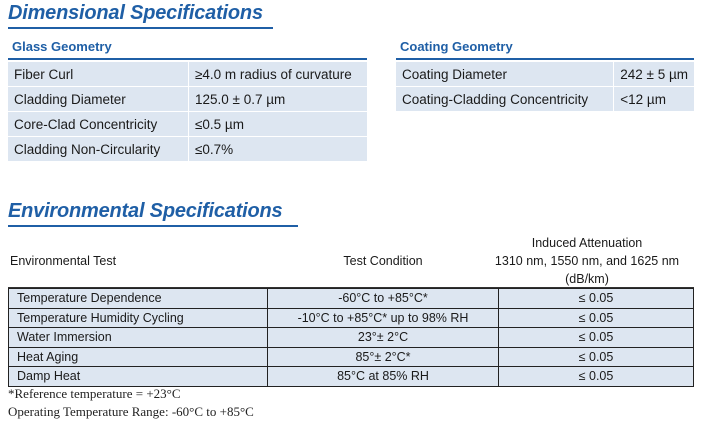 The width and height of the screenshot is (703, 422). I want to click on env-condition: 23°± 2°C, so click(383, 337).